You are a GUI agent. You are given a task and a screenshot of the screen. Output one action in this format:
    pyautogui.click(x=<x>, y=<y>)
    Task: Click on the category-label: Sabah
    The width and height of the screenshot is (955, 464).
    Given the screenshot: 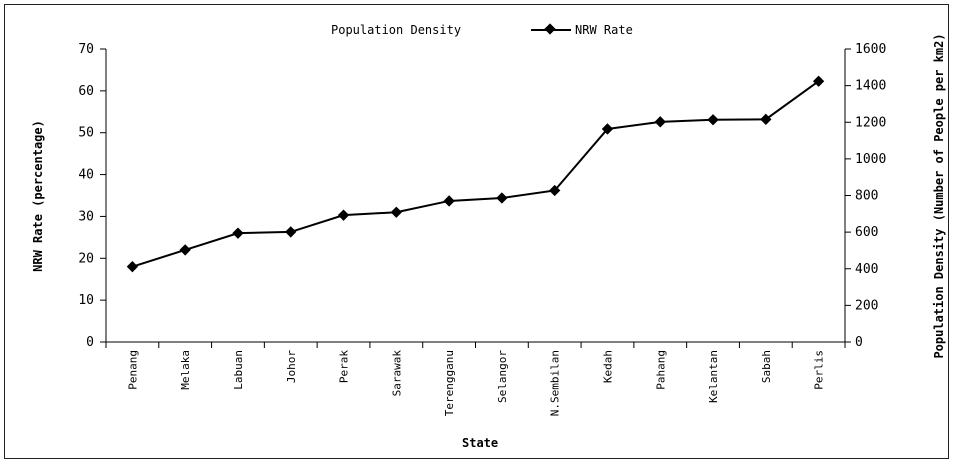 What is the action you would take?
    pyautogui.click(x=766, y=366)
    